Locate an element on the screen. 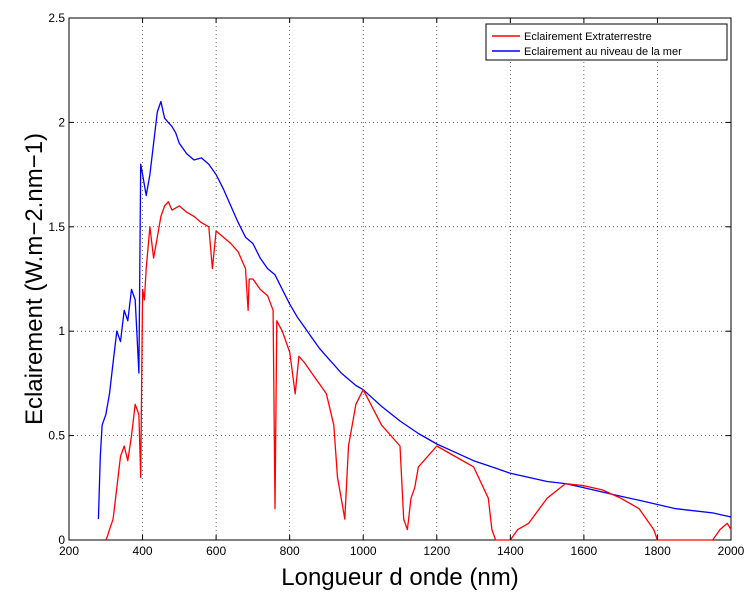  legend-label-extraterrestre: Eclairement Extraterrestre is located at coordinates (588, 37).